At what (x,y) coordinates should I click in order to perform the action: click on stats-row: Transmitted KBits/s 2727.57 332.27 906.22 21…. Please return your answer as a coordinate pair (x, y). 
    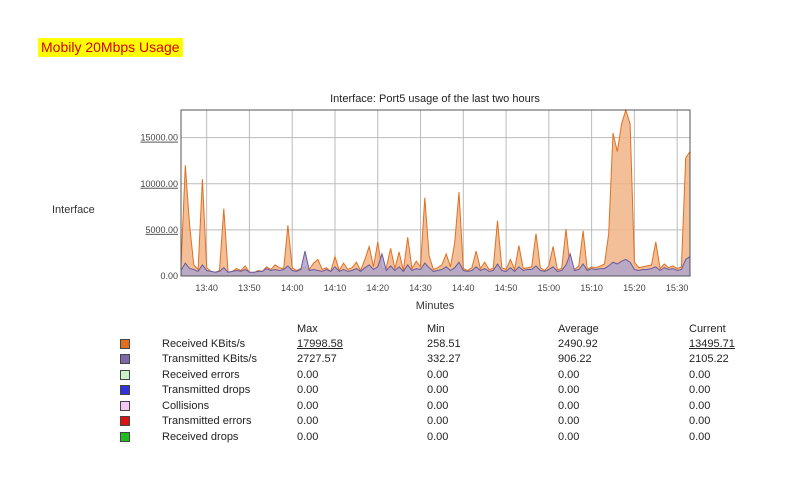
    Looking at the image, I should click on (444, 360).